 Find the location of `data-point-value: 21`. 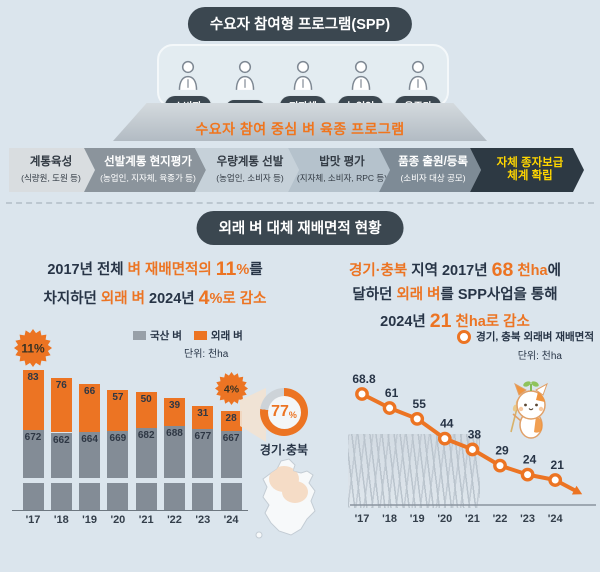

data-point-value: 21 is located at coordinates (558, 465).